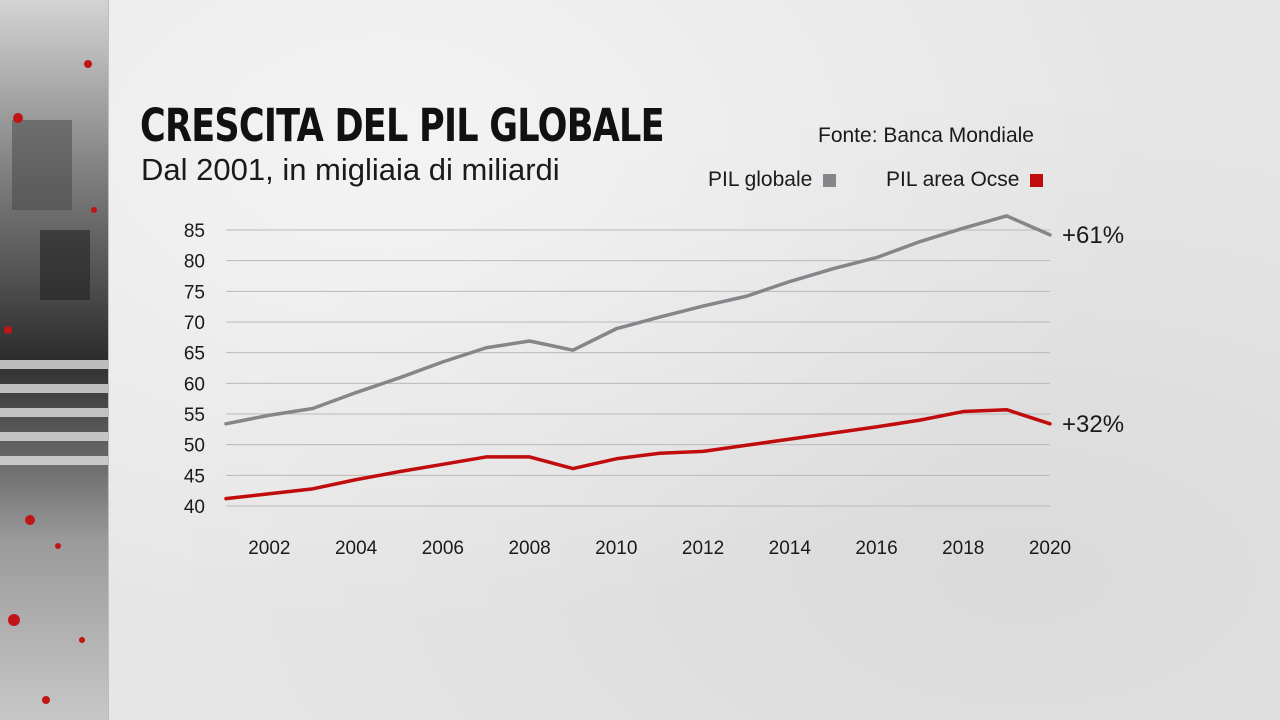 The height and width of the screenshot is (720, 1280). Describe the element at coordinates (963, 548) in the screenshot. I see `x-tick-label: 2018` at that location.